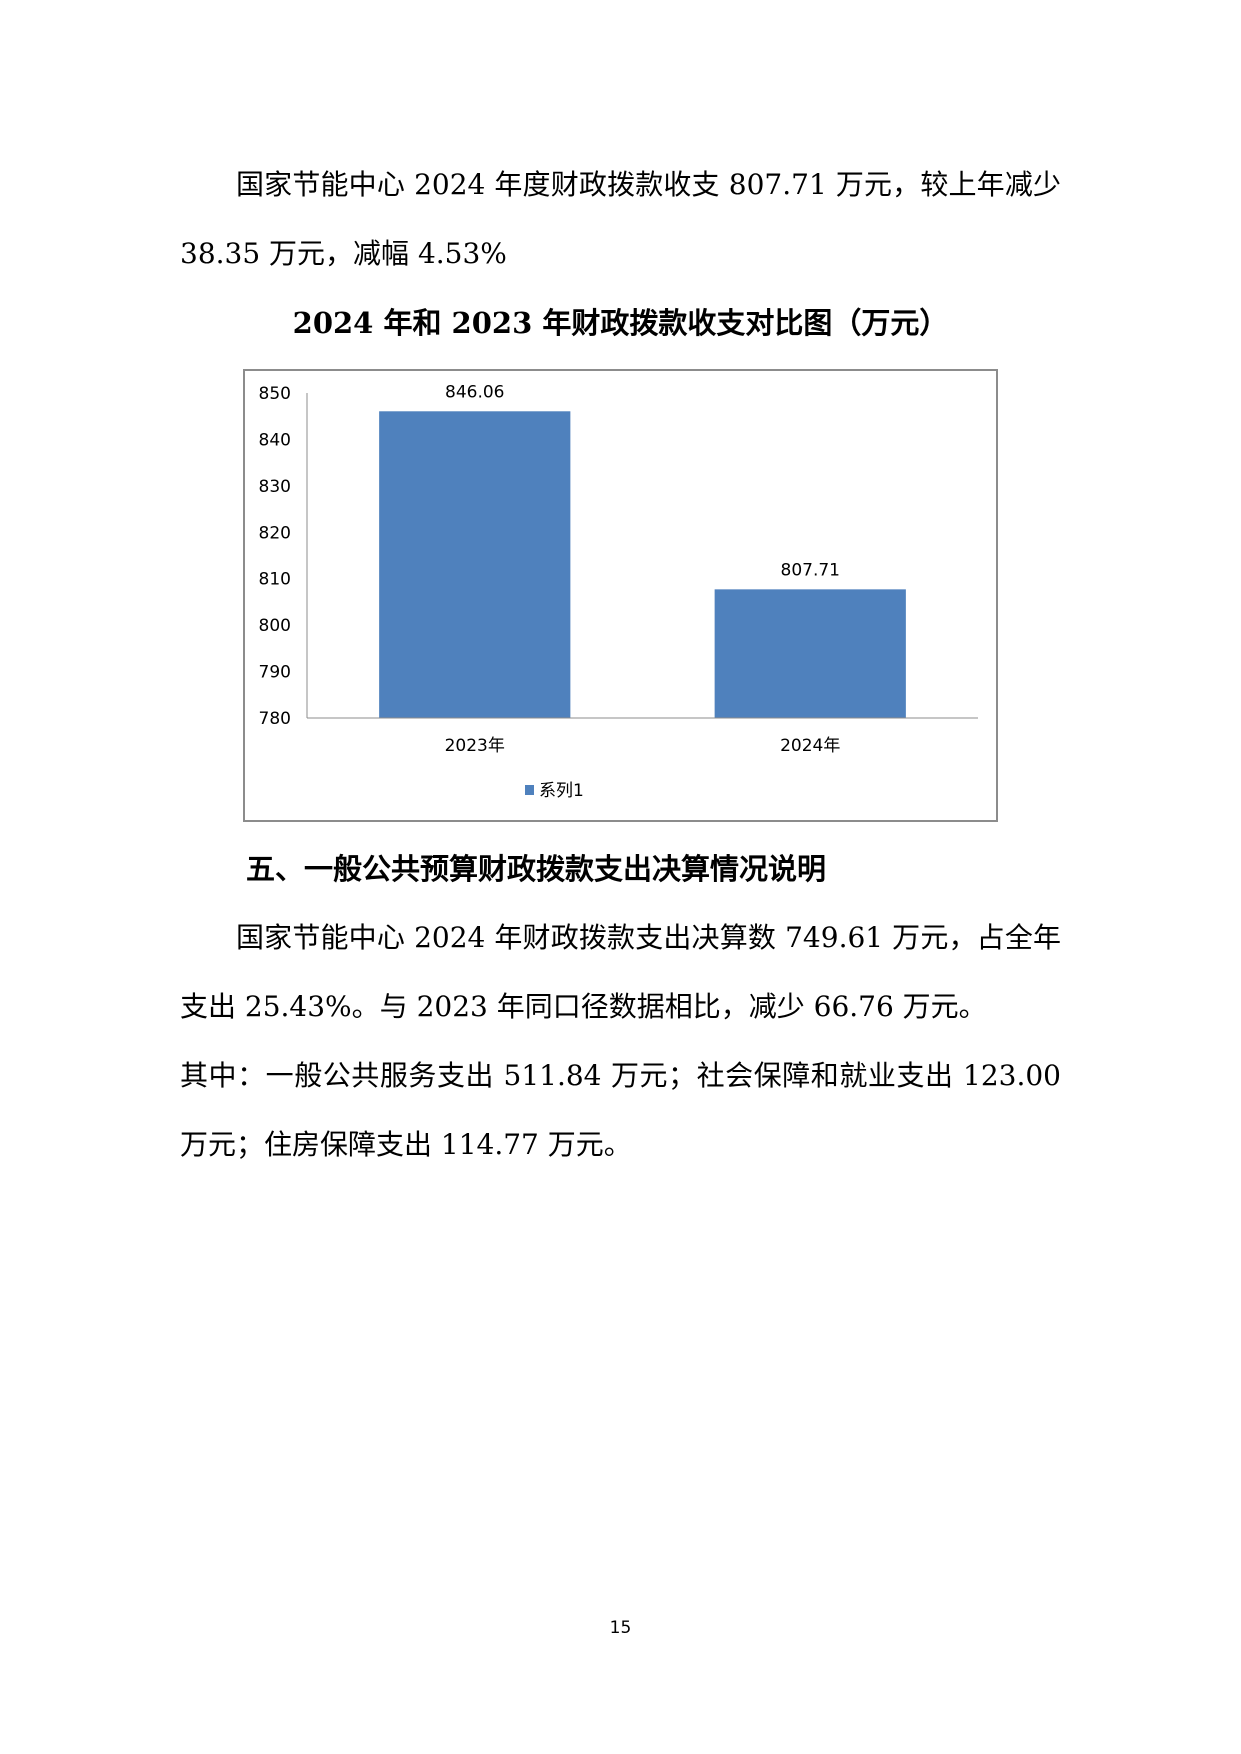 The height and width of the screenshot is (1754, 1241). I want to click on page-number: 15, so click(620, 1628).